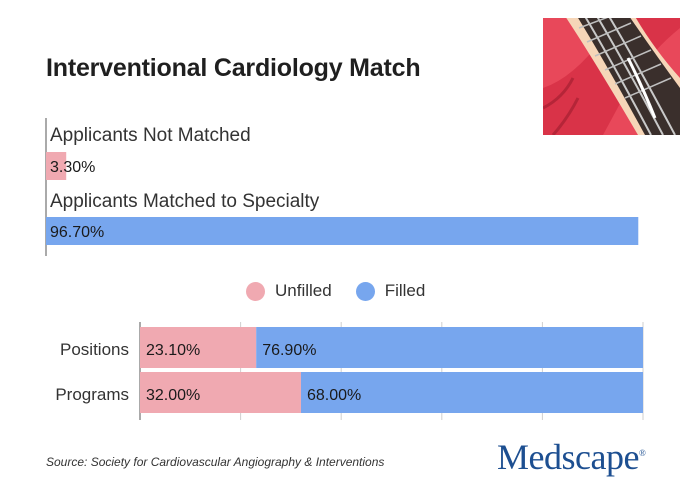 The width and height of the screenshot is (700, 502). Describe the element at coordinates (611, 76) in the screenshot. I see `stent-in-artery-illustration` at that location.